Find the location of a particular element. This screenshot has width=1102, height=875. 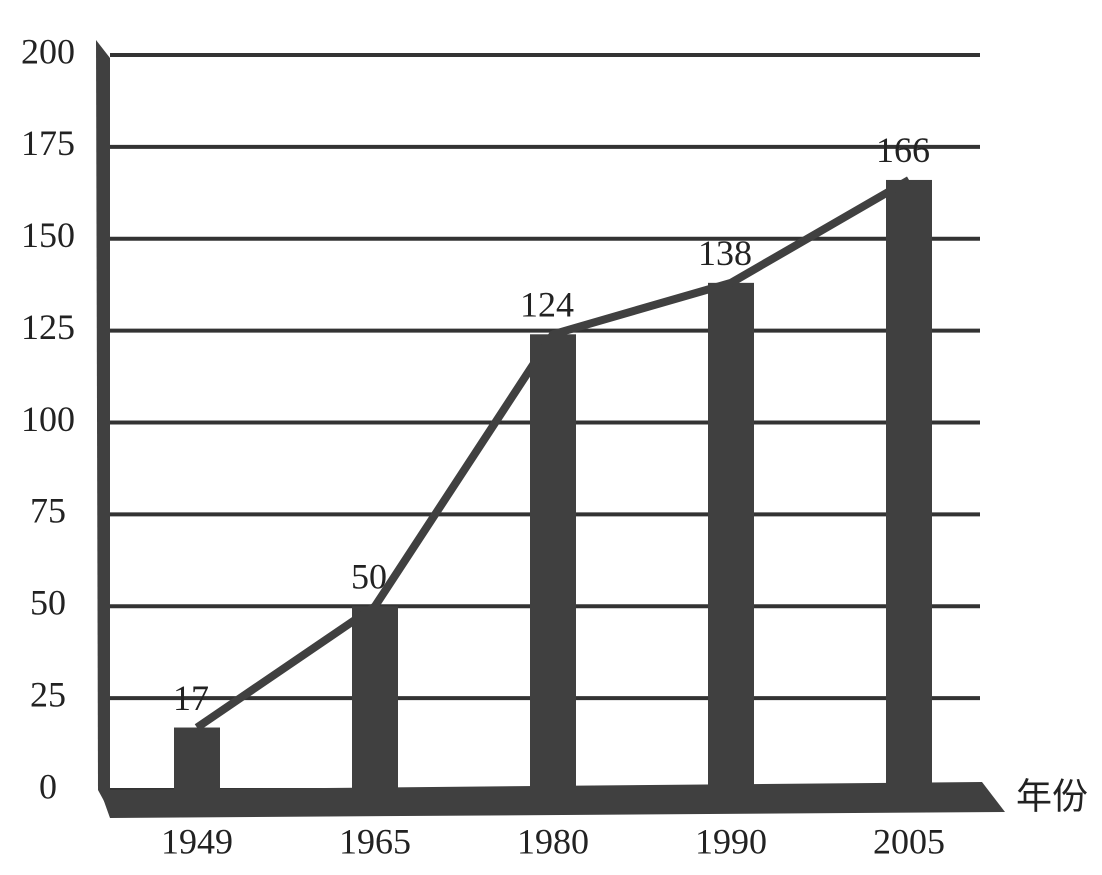

x-axis-label: 年份 is located at coordinates (1052, 796).